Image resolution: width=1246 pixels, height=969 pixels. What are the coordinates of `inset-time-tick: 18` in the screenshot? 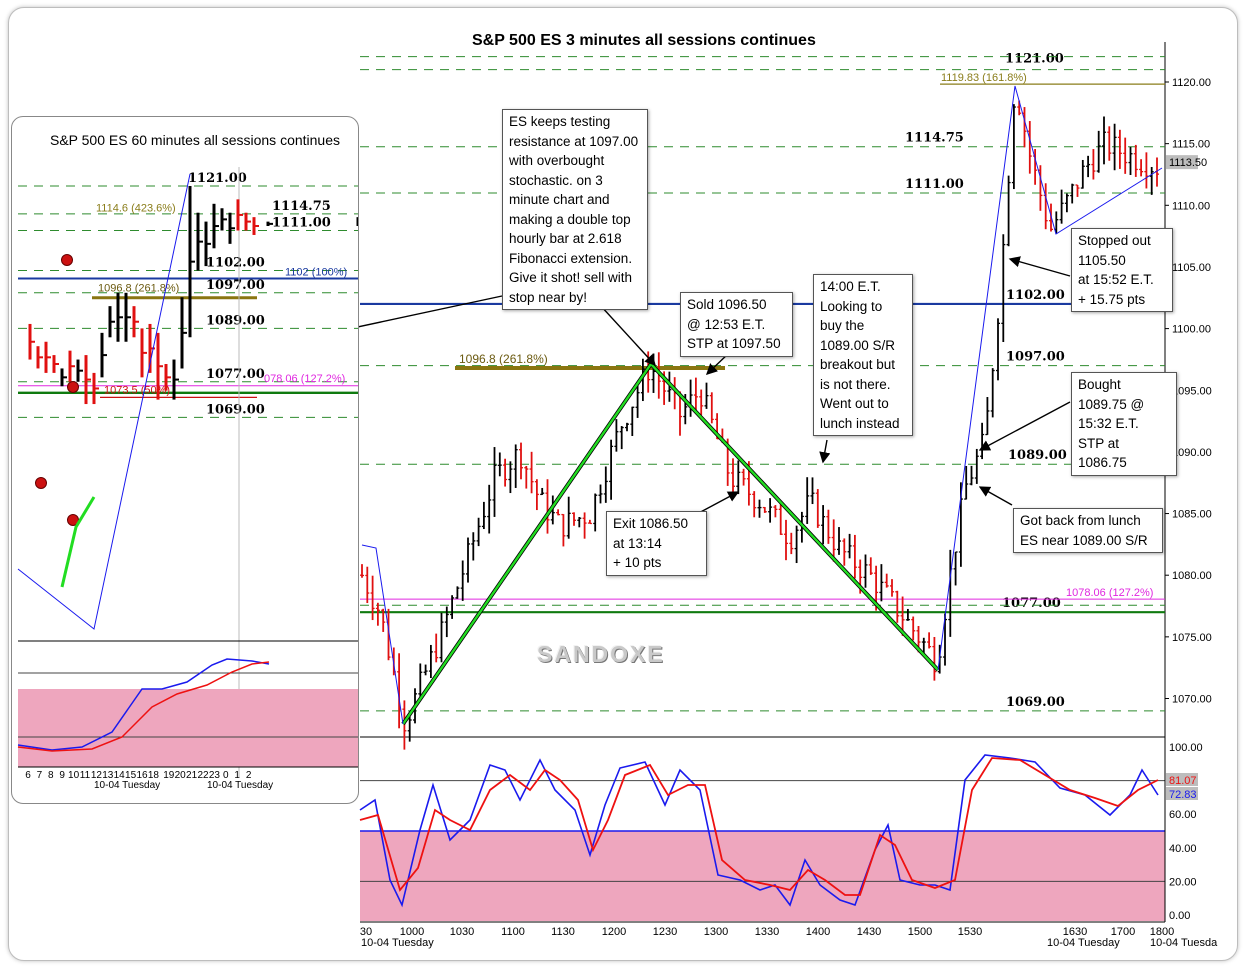 It's located at (154, 775).